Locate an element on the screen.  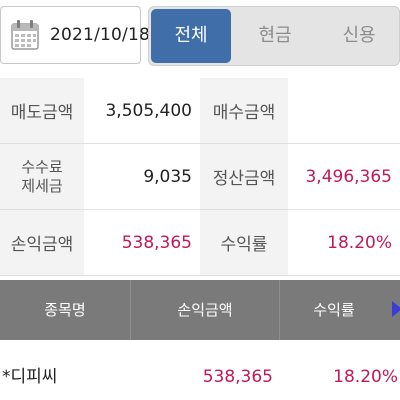
pnl-value: 538,365 is located at coordinates (142, 242).